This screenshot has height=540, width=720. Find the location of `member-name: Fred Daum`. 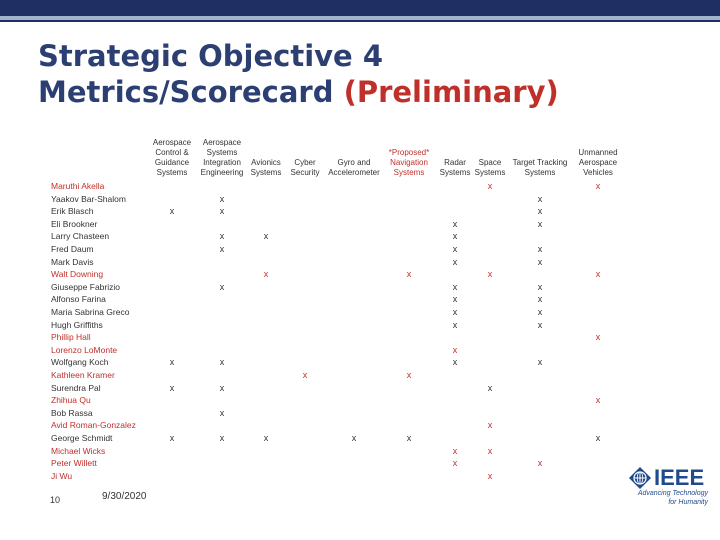

member-name: Fred Daum is located at coordinates (72, 249).